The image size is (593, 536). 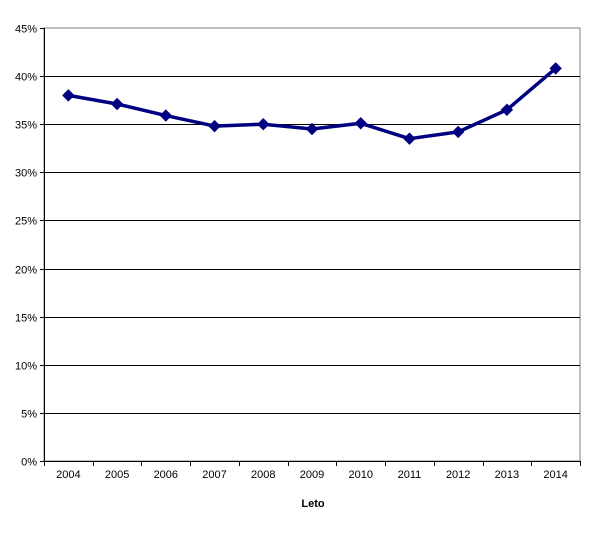 What do you see at coordinates (410, 475) in the screenshot?
I see `x-tick-label: 2011` at bounding box center [410, 475].